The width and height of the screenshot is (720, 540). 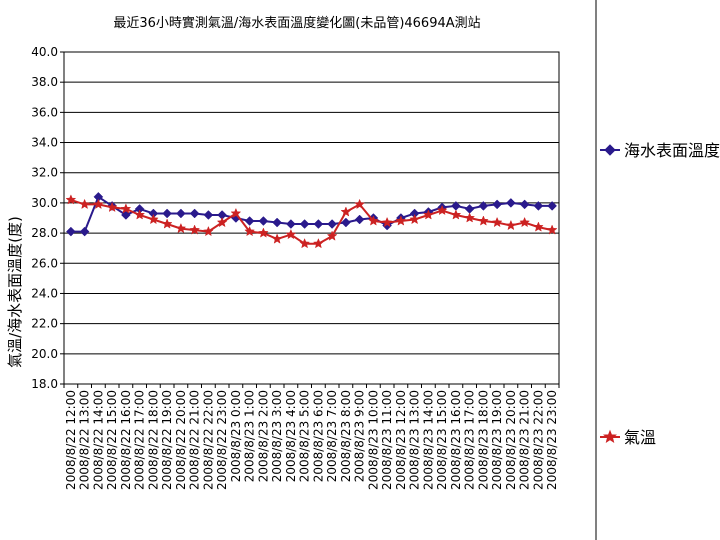 What do you see at coordinates (428, 440) in the screenshot?
I see `x-tick-label: 2008/8/23 14:00` at bounding box center [428, 440].